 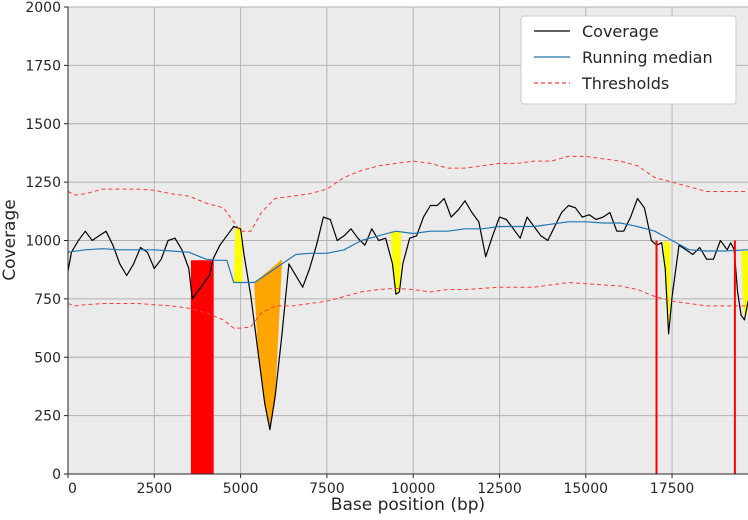 I want to click on x-tick-label: 2500, so click(x=154, y=489).